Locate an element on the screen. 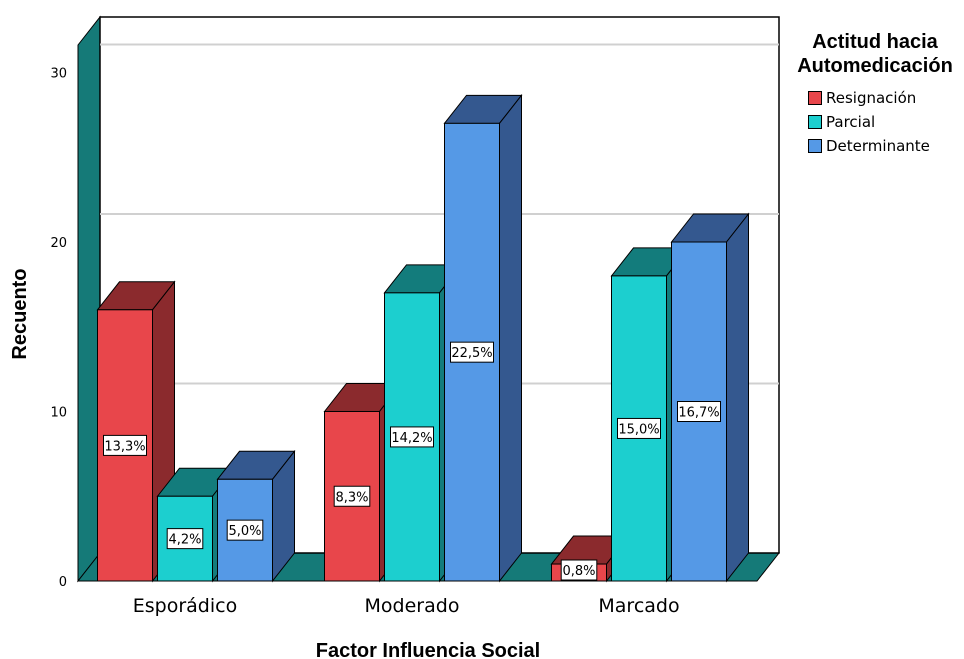 The image size is (964, 659). x-tick-label: Marcado is located at coordinates (638, 606).